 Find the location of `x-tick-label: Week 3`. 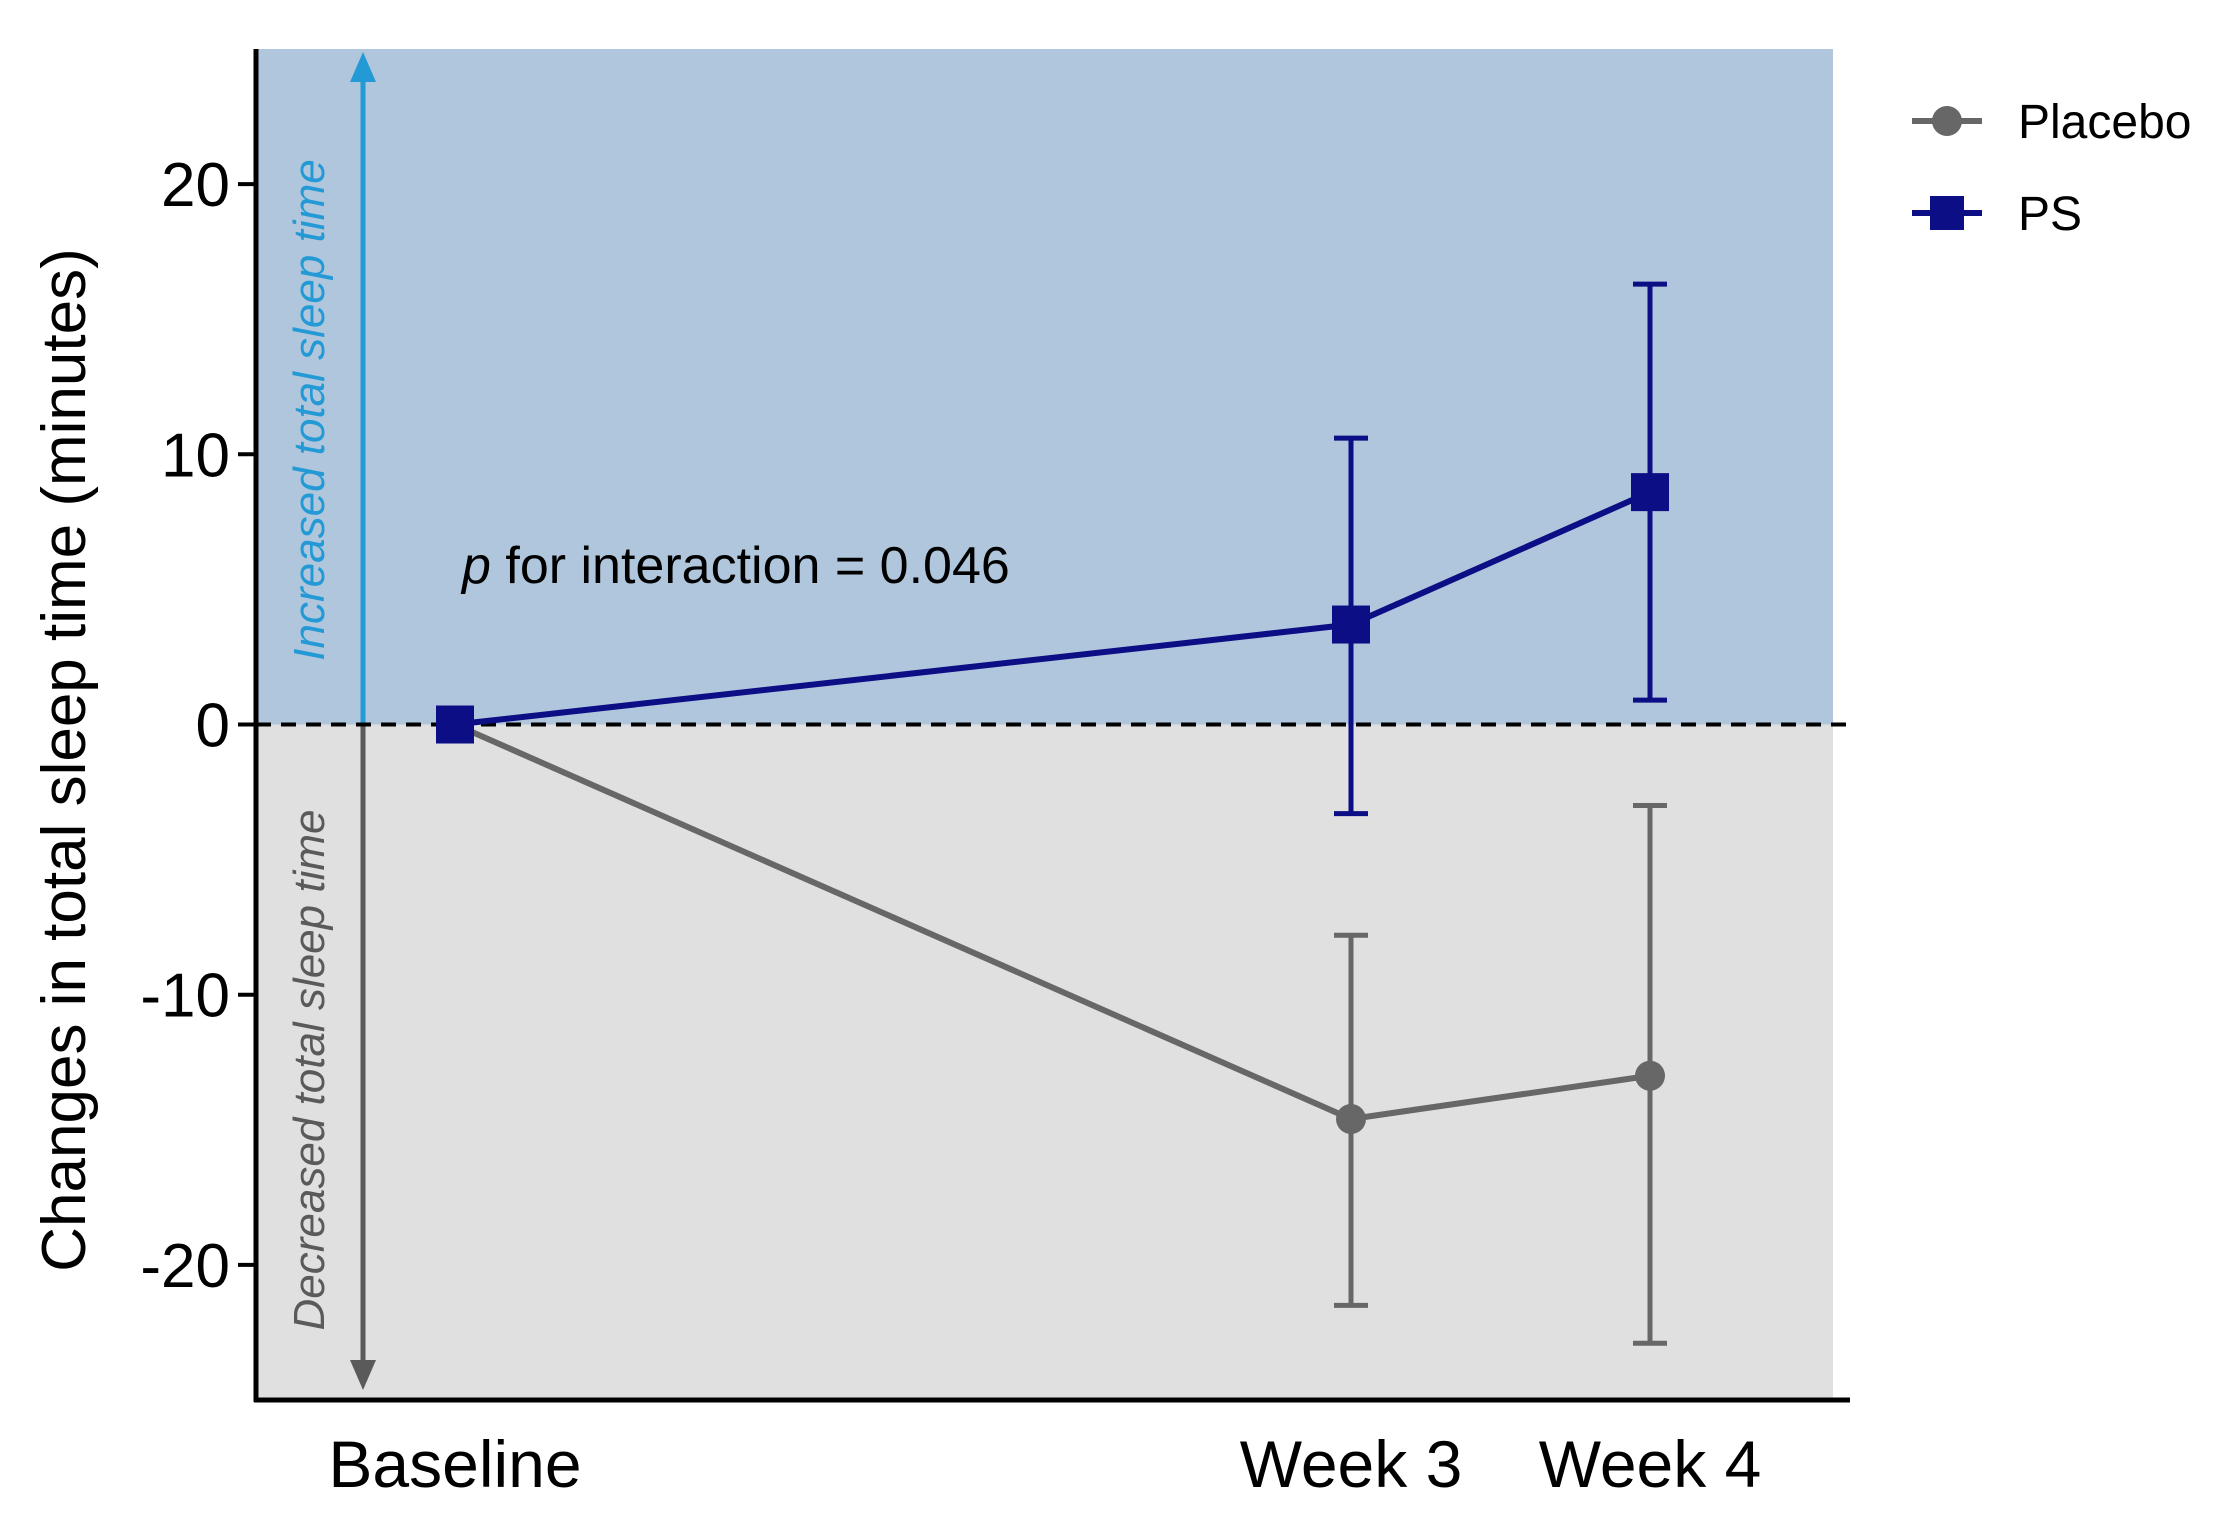

x-tick-label: Week 3 is located at coordinates (1351, 1464).